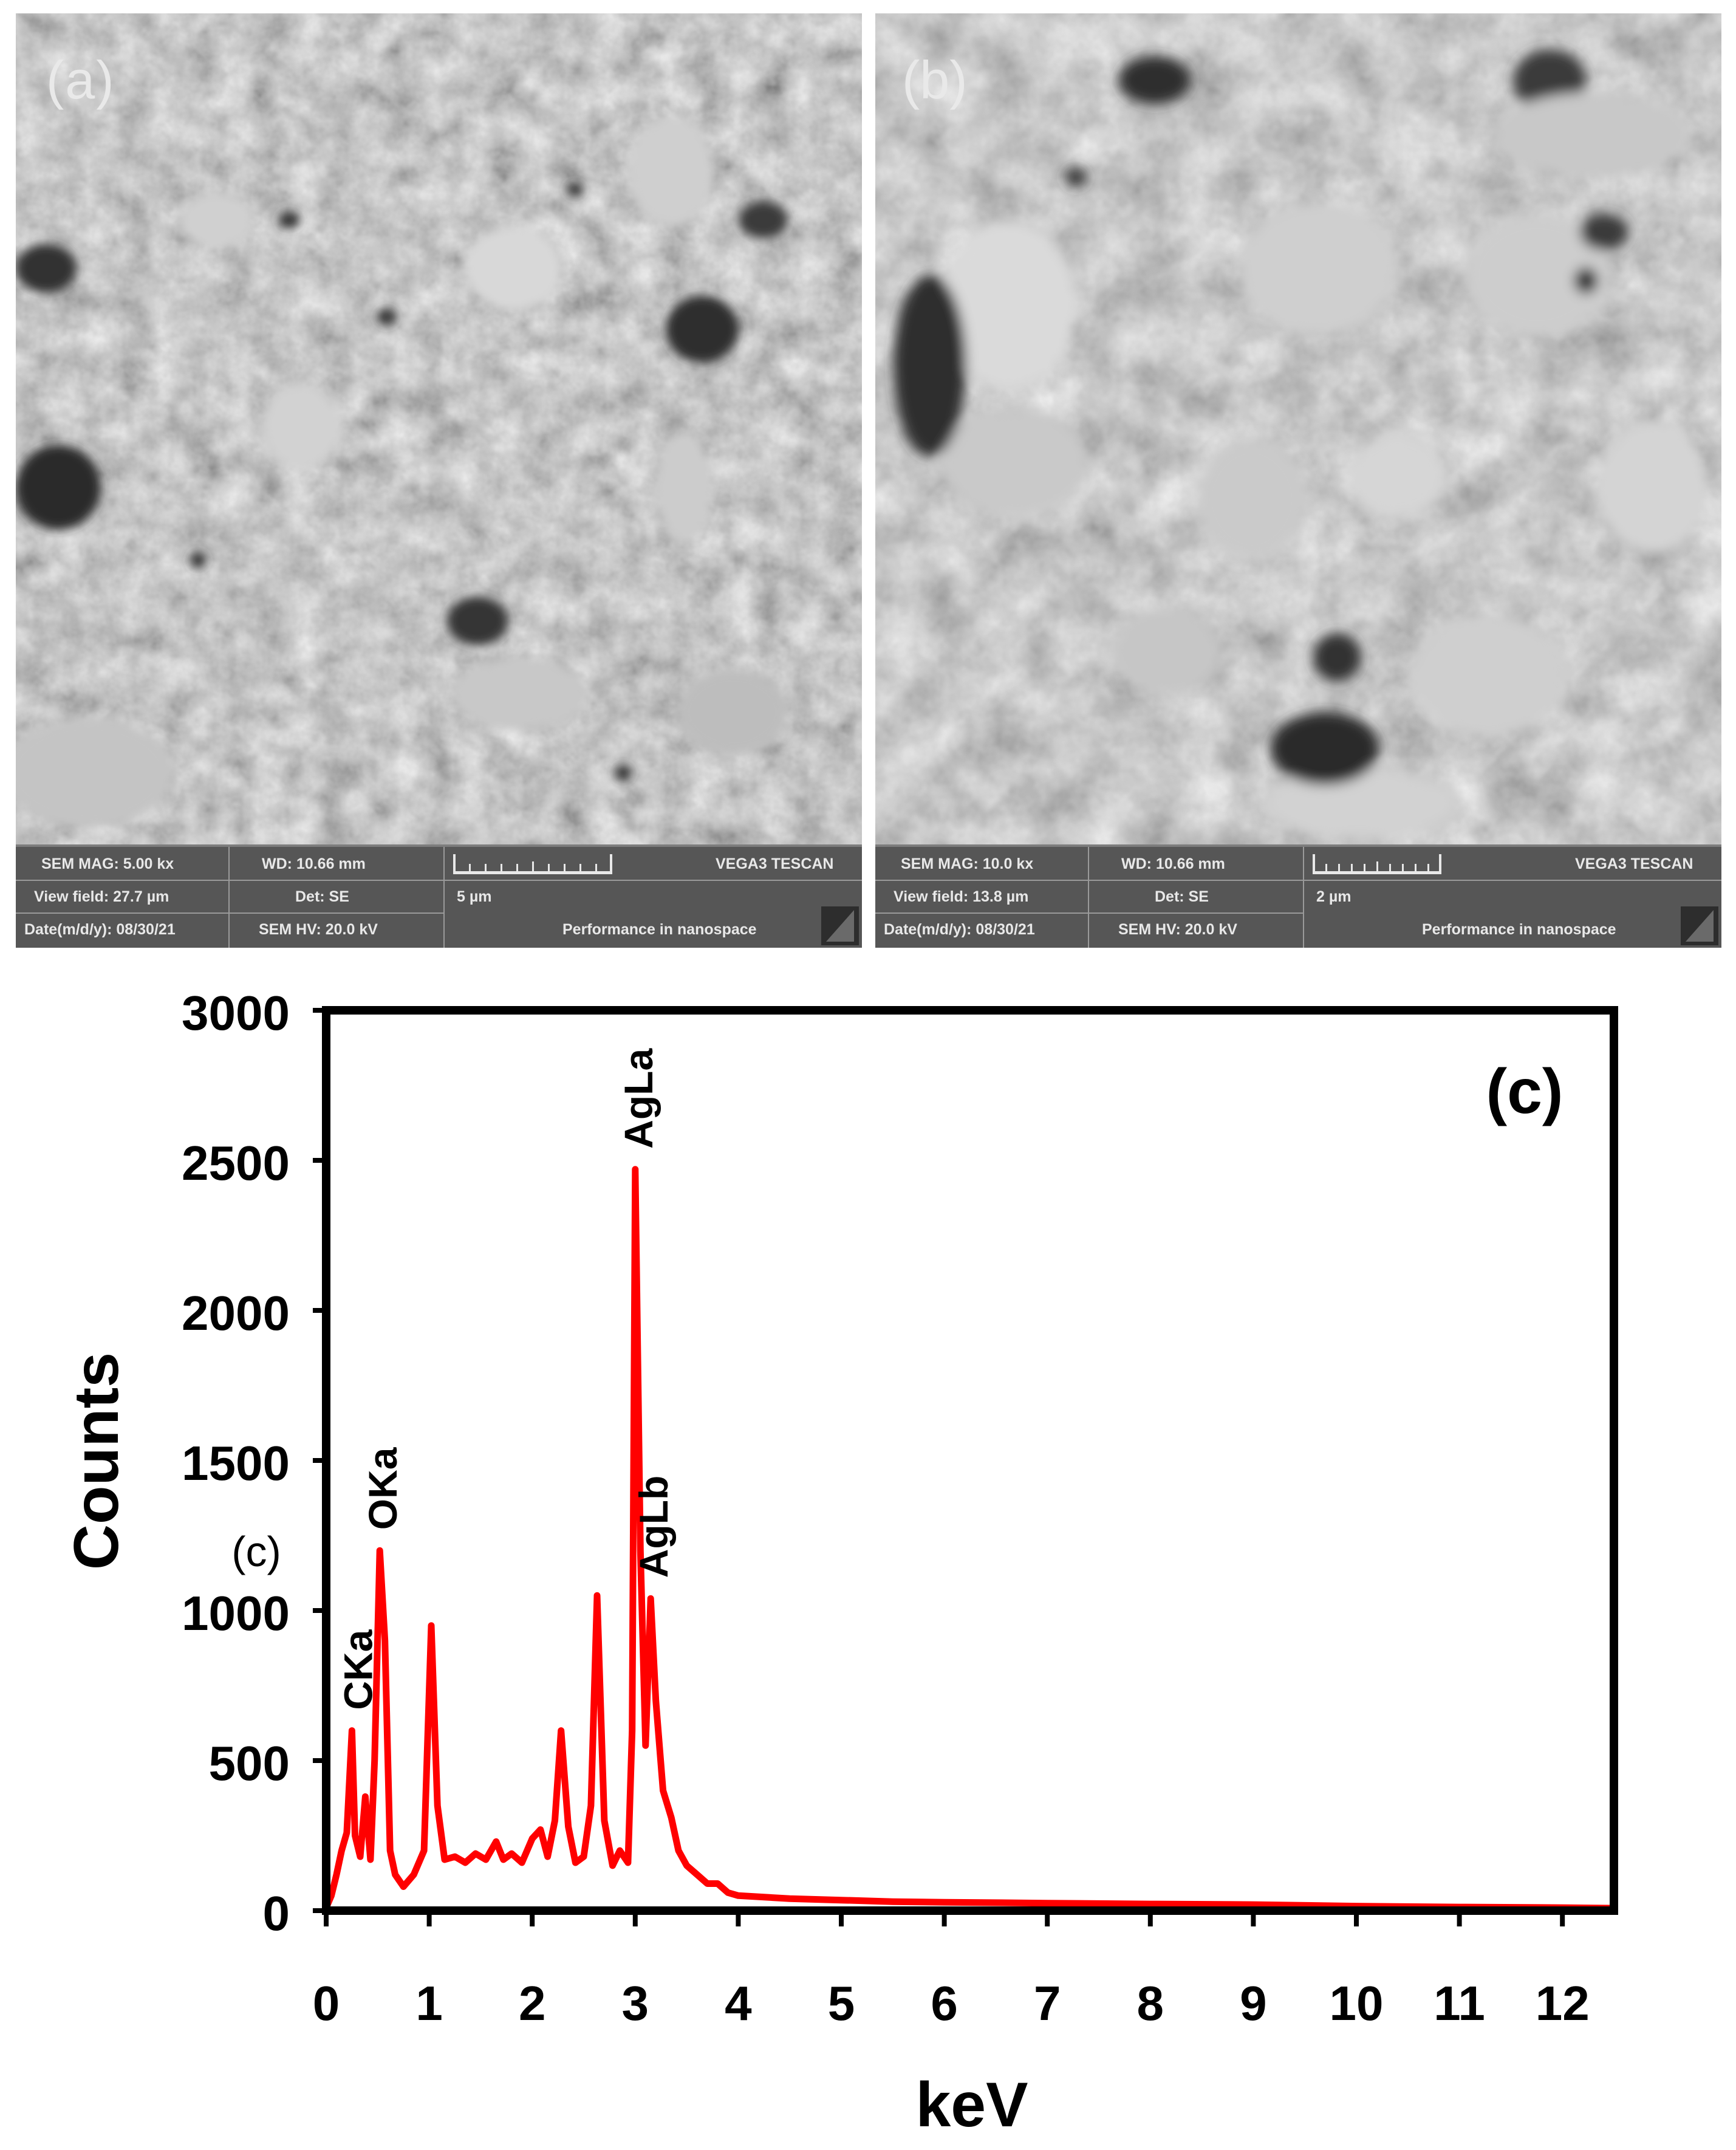 This screenshot has width=1736, height=2150. I want to click on x-tick-label: 10, so click(1357, 2003).